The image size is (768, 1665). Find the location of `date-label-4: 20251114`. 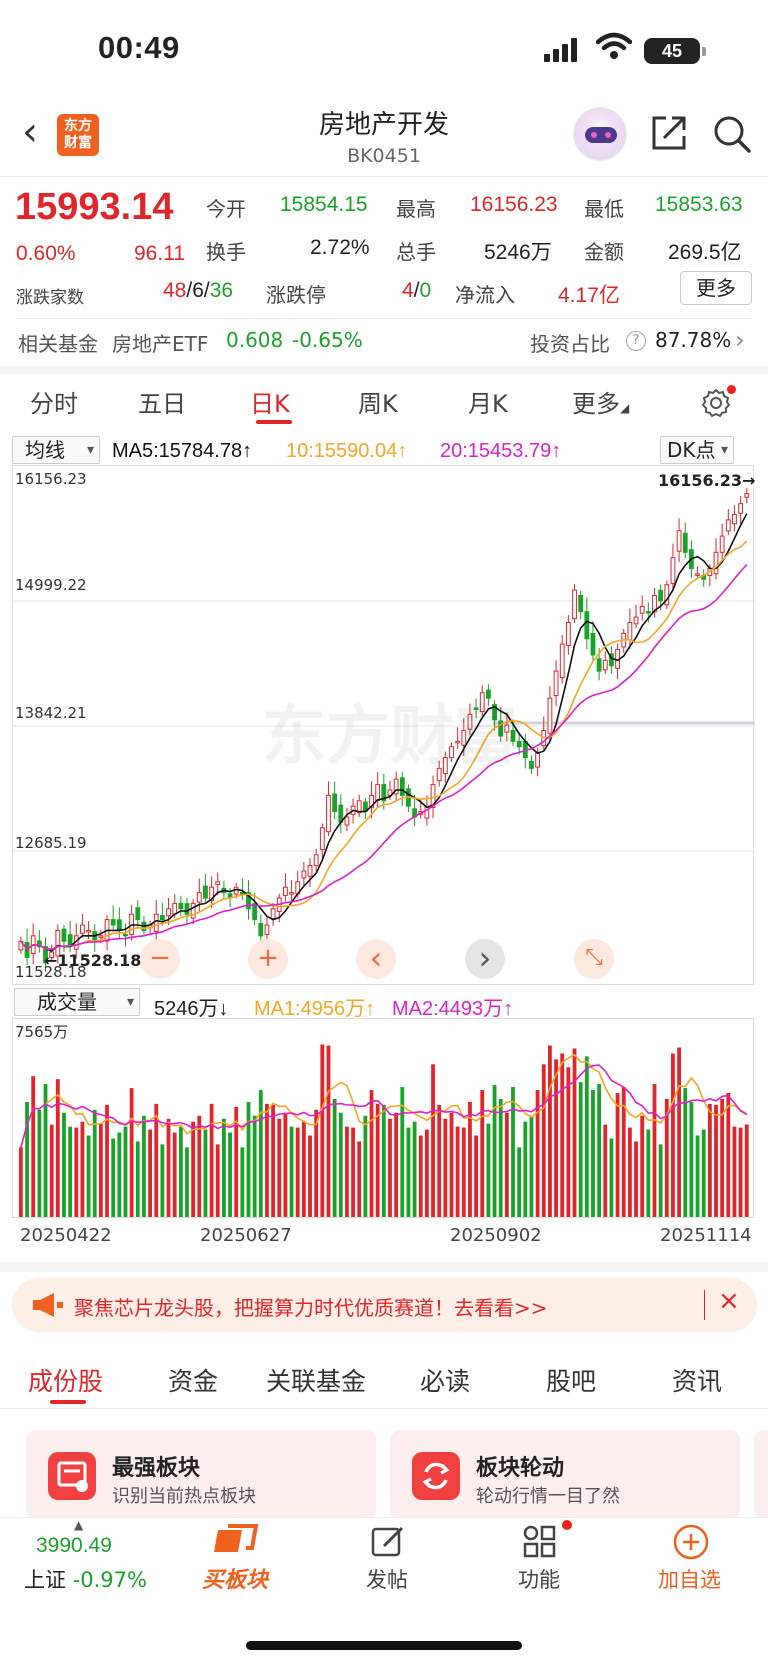

date-label-4: 20251114 is located at coordinates (706, 1235).